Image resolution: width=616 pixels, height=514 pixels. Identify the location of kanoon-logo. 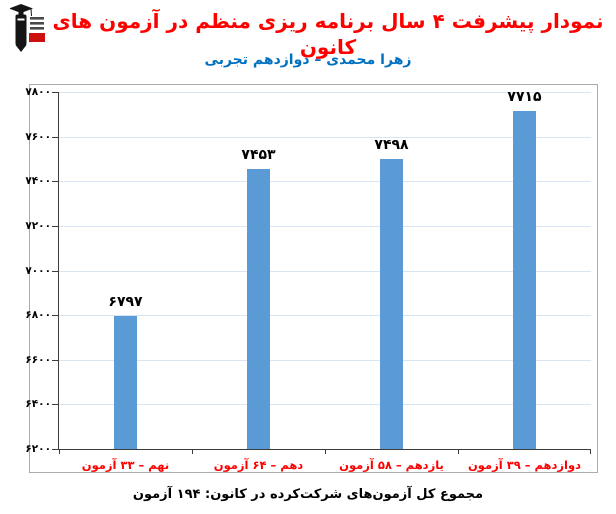
(29, 28).